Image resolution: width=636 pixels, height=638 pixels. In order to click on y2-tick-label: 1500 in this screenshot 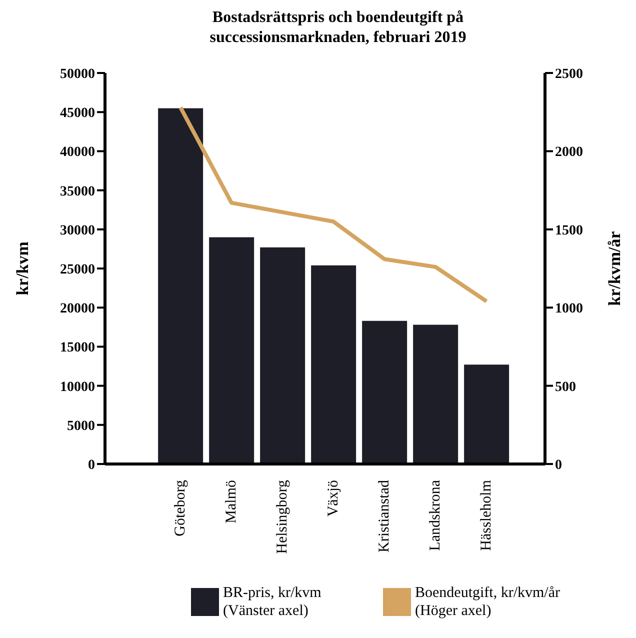, I will do `click(569, 230)`.